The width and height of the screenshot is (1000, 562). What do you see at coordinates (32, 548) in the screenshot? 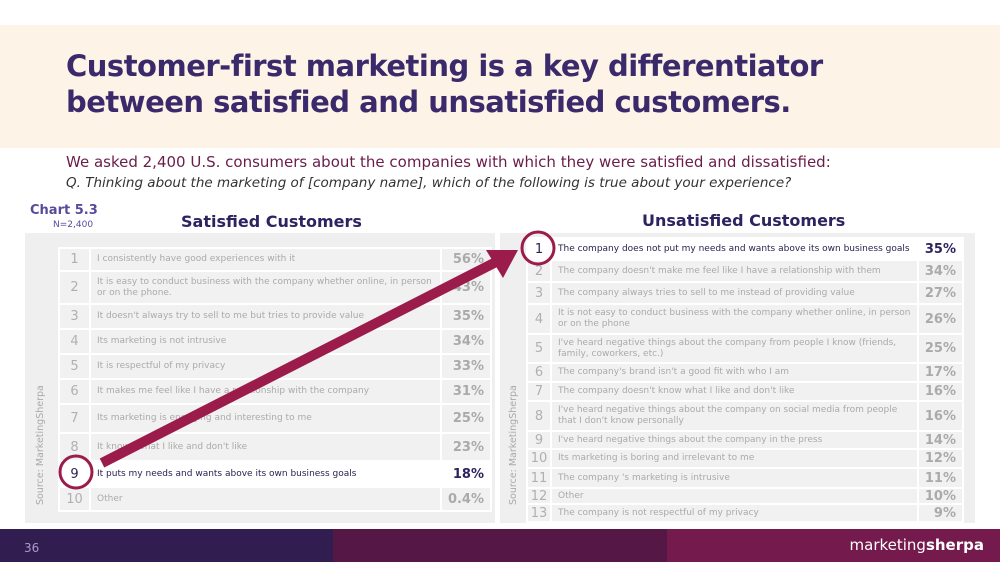
I see `page-number: 36` at bounding box center [32, 548].